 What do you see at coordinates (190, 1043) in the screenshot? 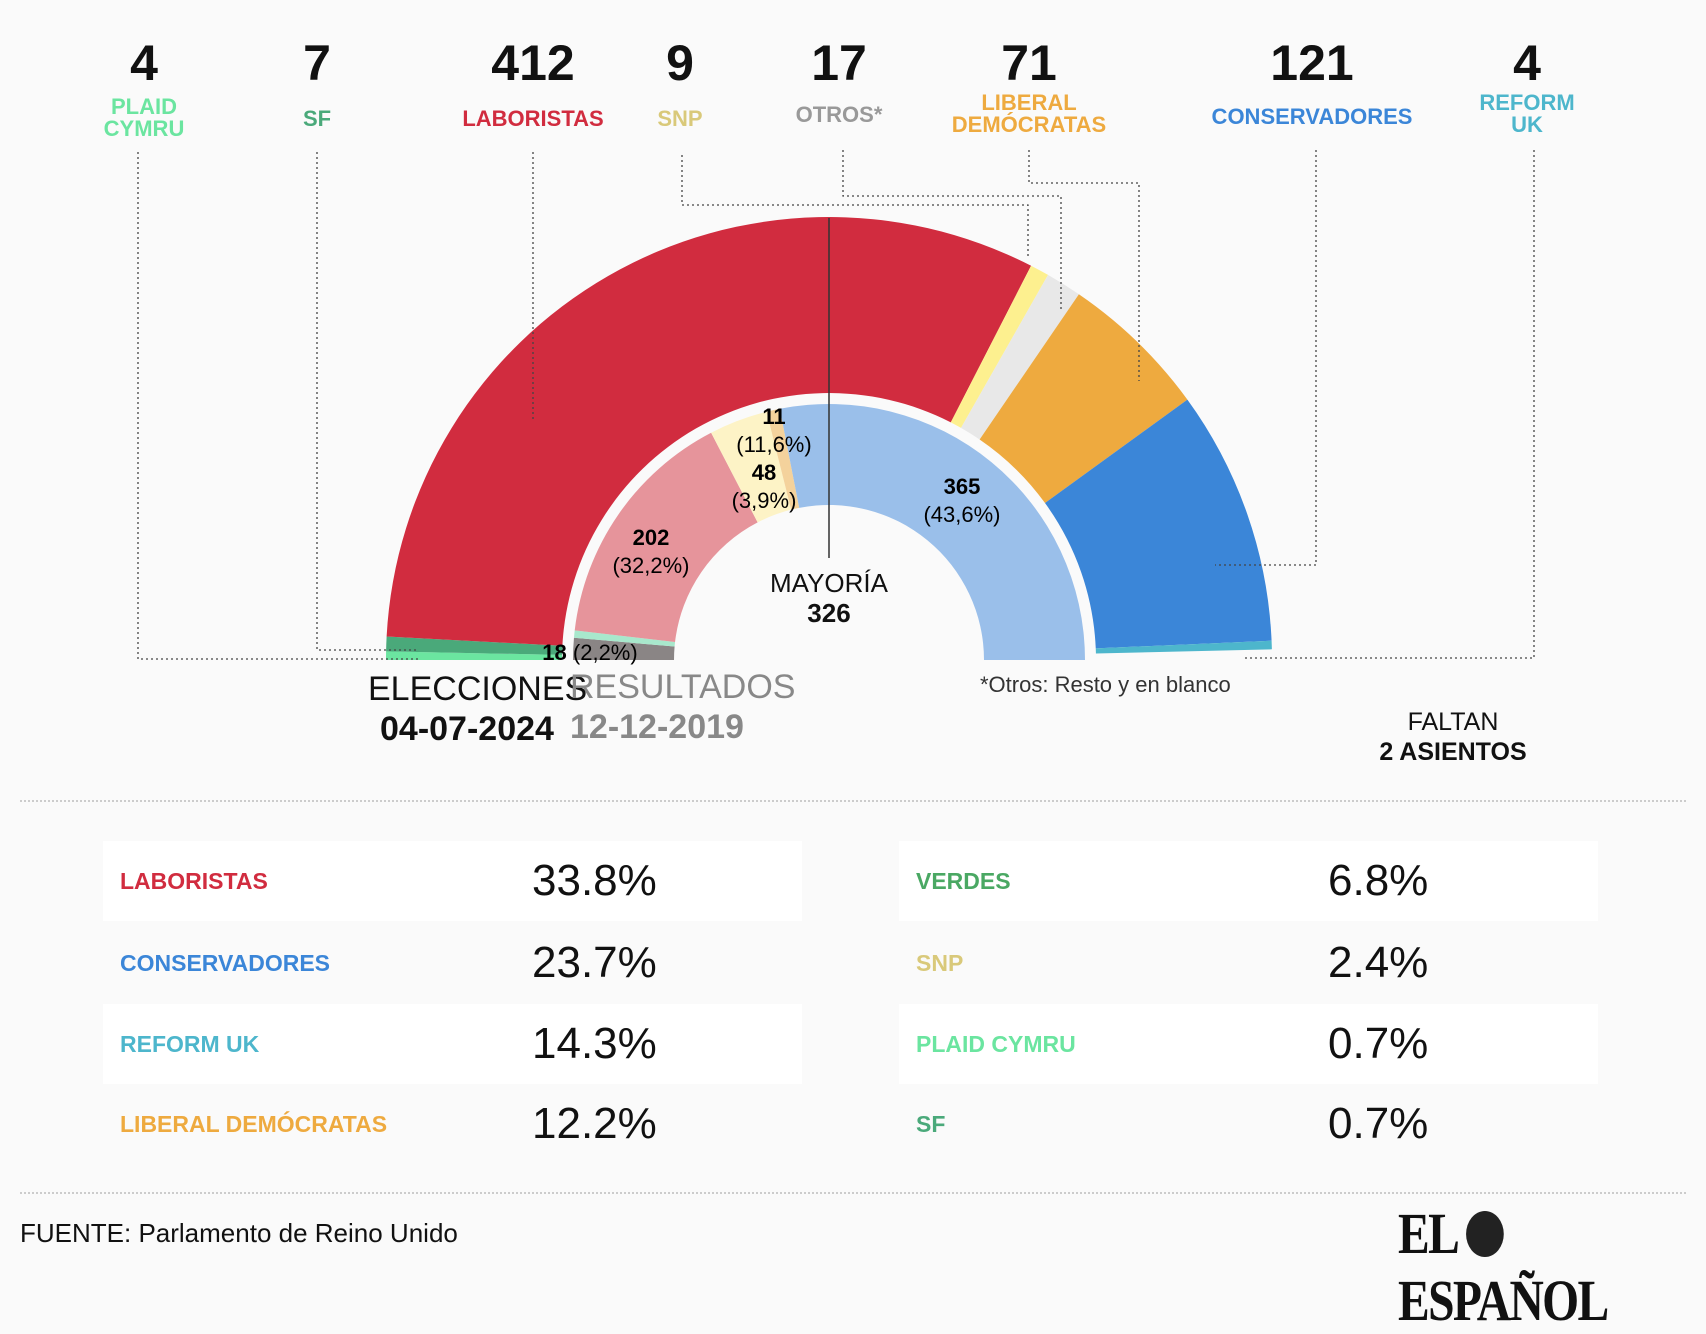
I see `party-name: REFORM UK` at bounding box center [190, 1043].